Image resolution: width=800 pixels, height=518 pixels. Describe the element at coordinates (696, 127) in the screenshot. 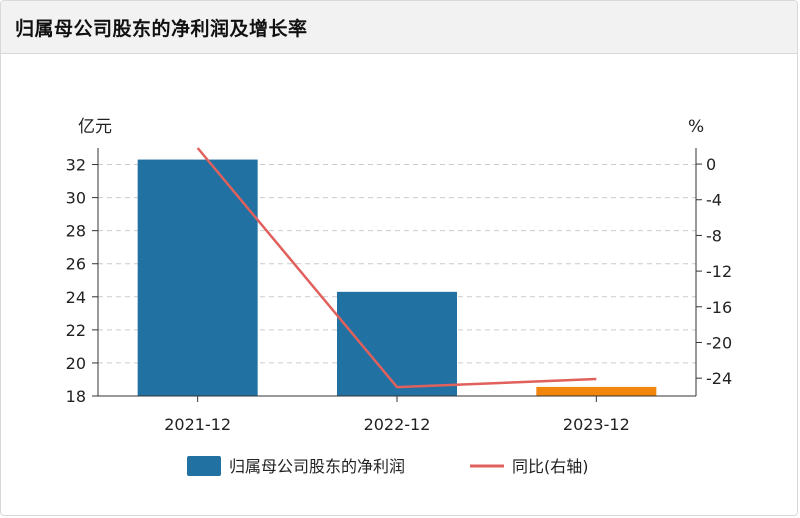

I see `right-axis-unit: %` at that location.